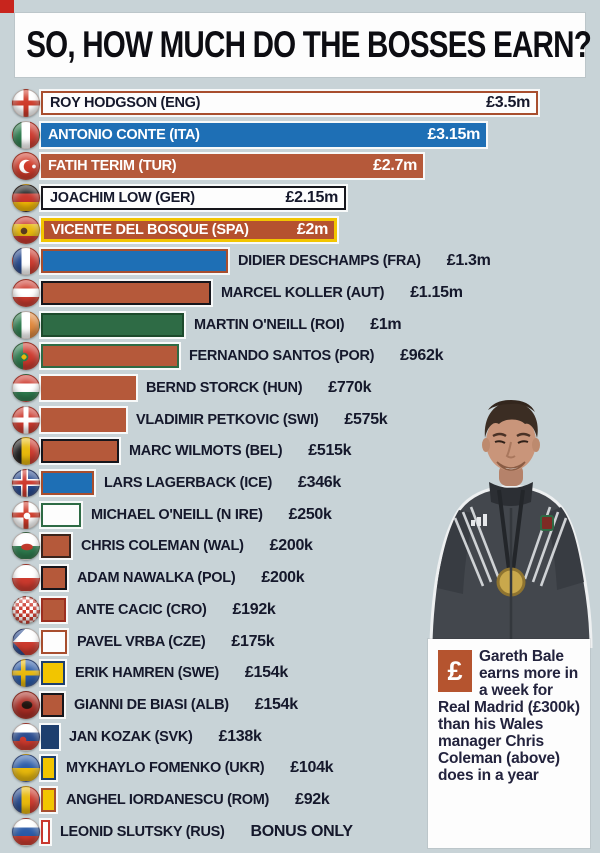 The image size is (600, 853). What do you see at coordinates (275, 737) in the screenshot?
I see `chart-row: JAN KOZAK (SVK) £138k` at bounding box center [275, 737].